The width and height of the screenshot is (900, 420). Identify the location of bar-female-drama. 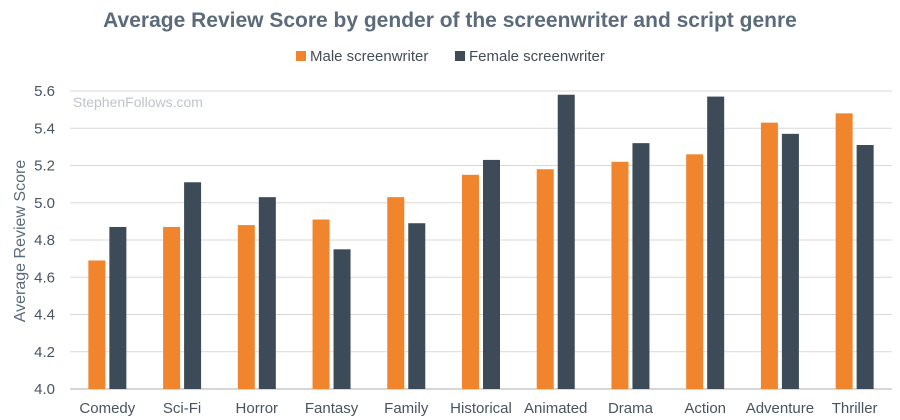
(641, 266).